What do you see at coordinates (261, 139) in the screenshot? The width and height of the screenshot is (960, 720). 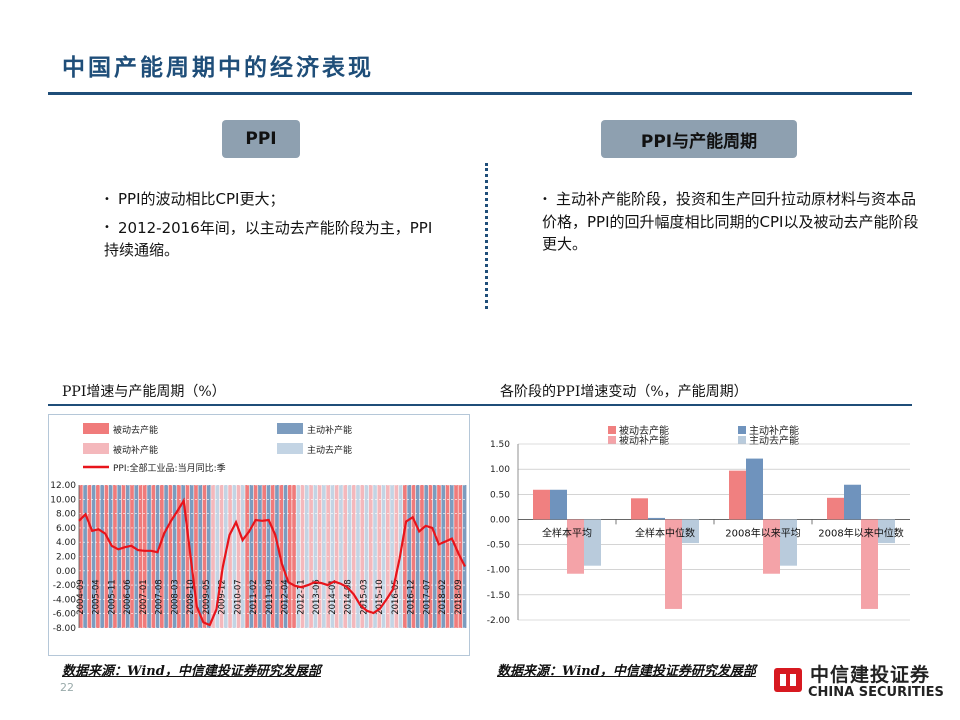 I see `ppi-heading-pill: PPI` at bounding box center [261, 139].